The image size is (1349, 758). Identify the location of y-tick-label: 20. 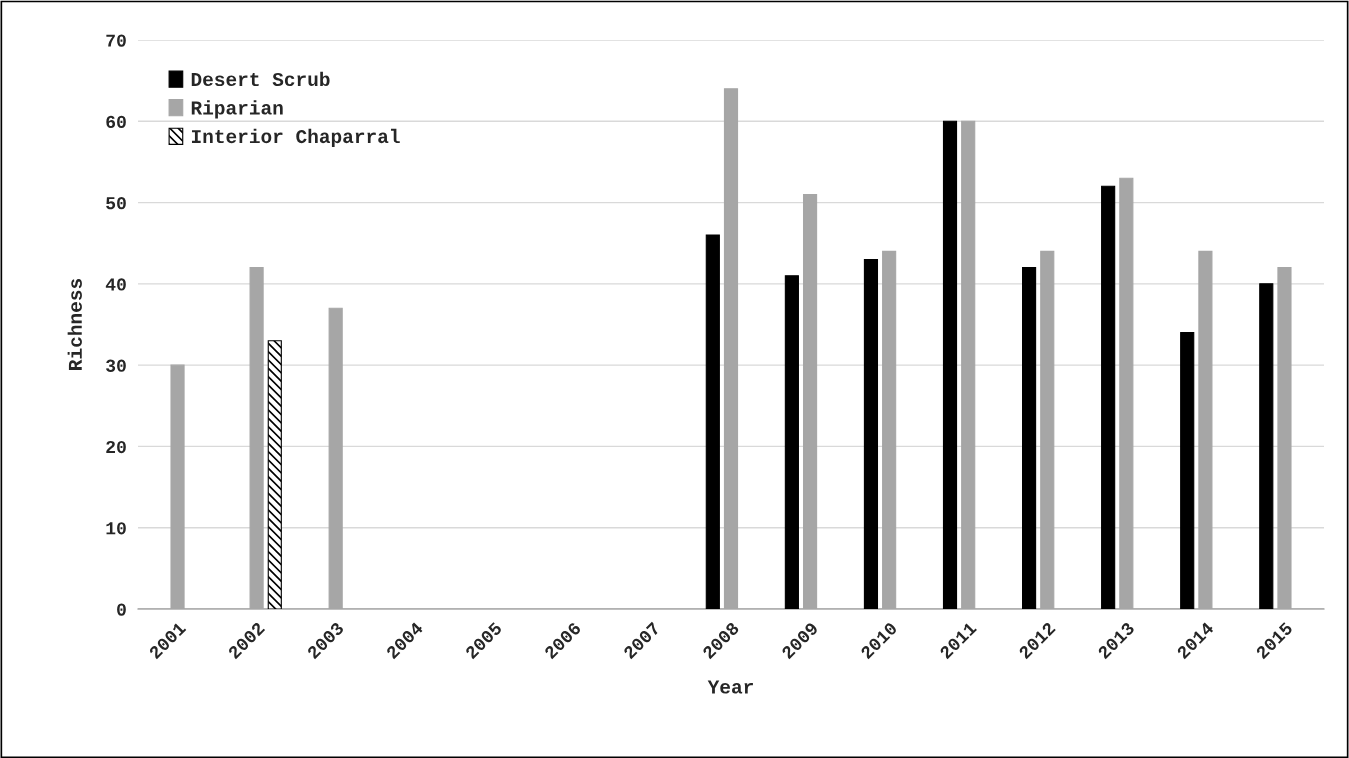
(116, 447).